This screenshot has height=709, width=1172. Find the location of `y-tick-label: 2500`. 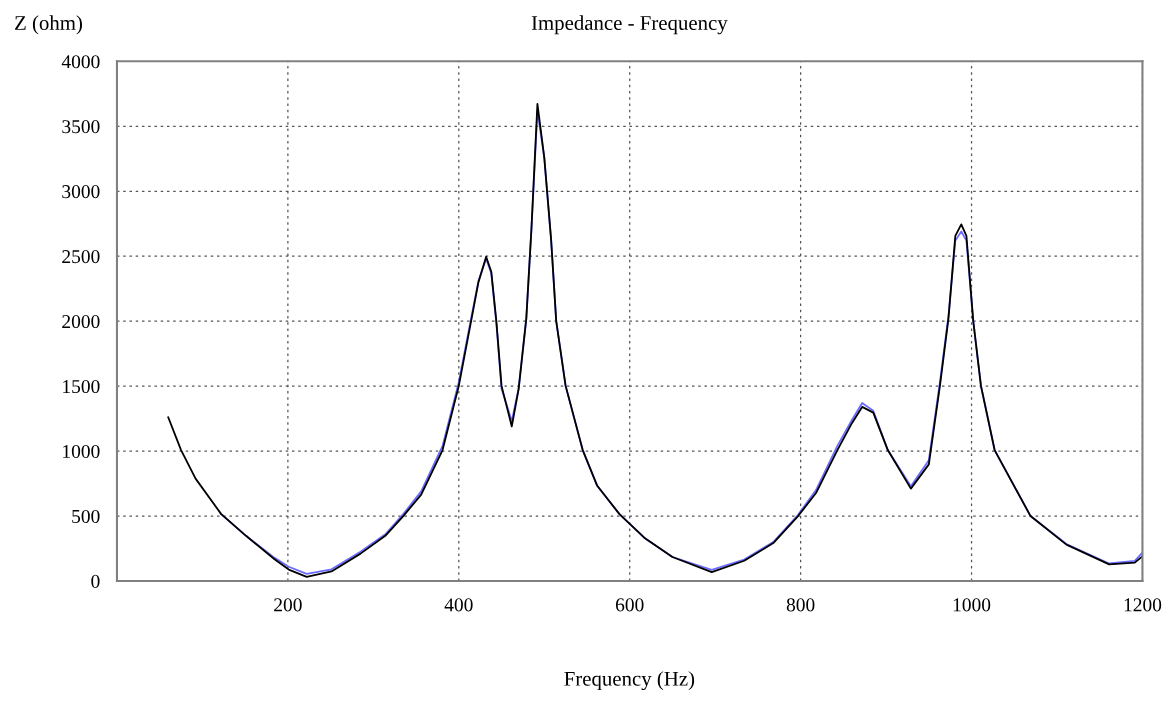

y-tick-label: 2500 is located at coordinates (81, 257).